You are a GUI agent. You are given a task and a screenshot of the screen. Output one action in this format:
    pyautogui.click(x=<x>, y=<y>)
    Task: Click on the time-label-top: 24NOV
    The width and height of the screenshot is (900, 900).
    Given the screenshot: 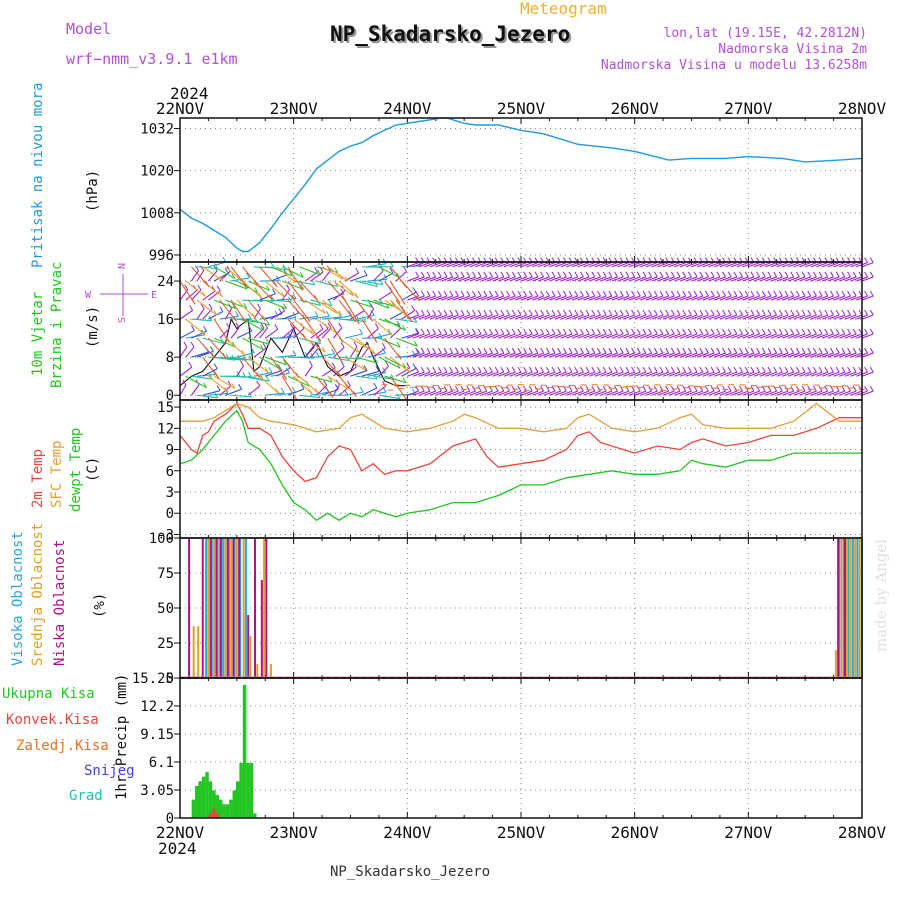 What is the action you would take?
    pyautogui.click(x=407, y=108)
    